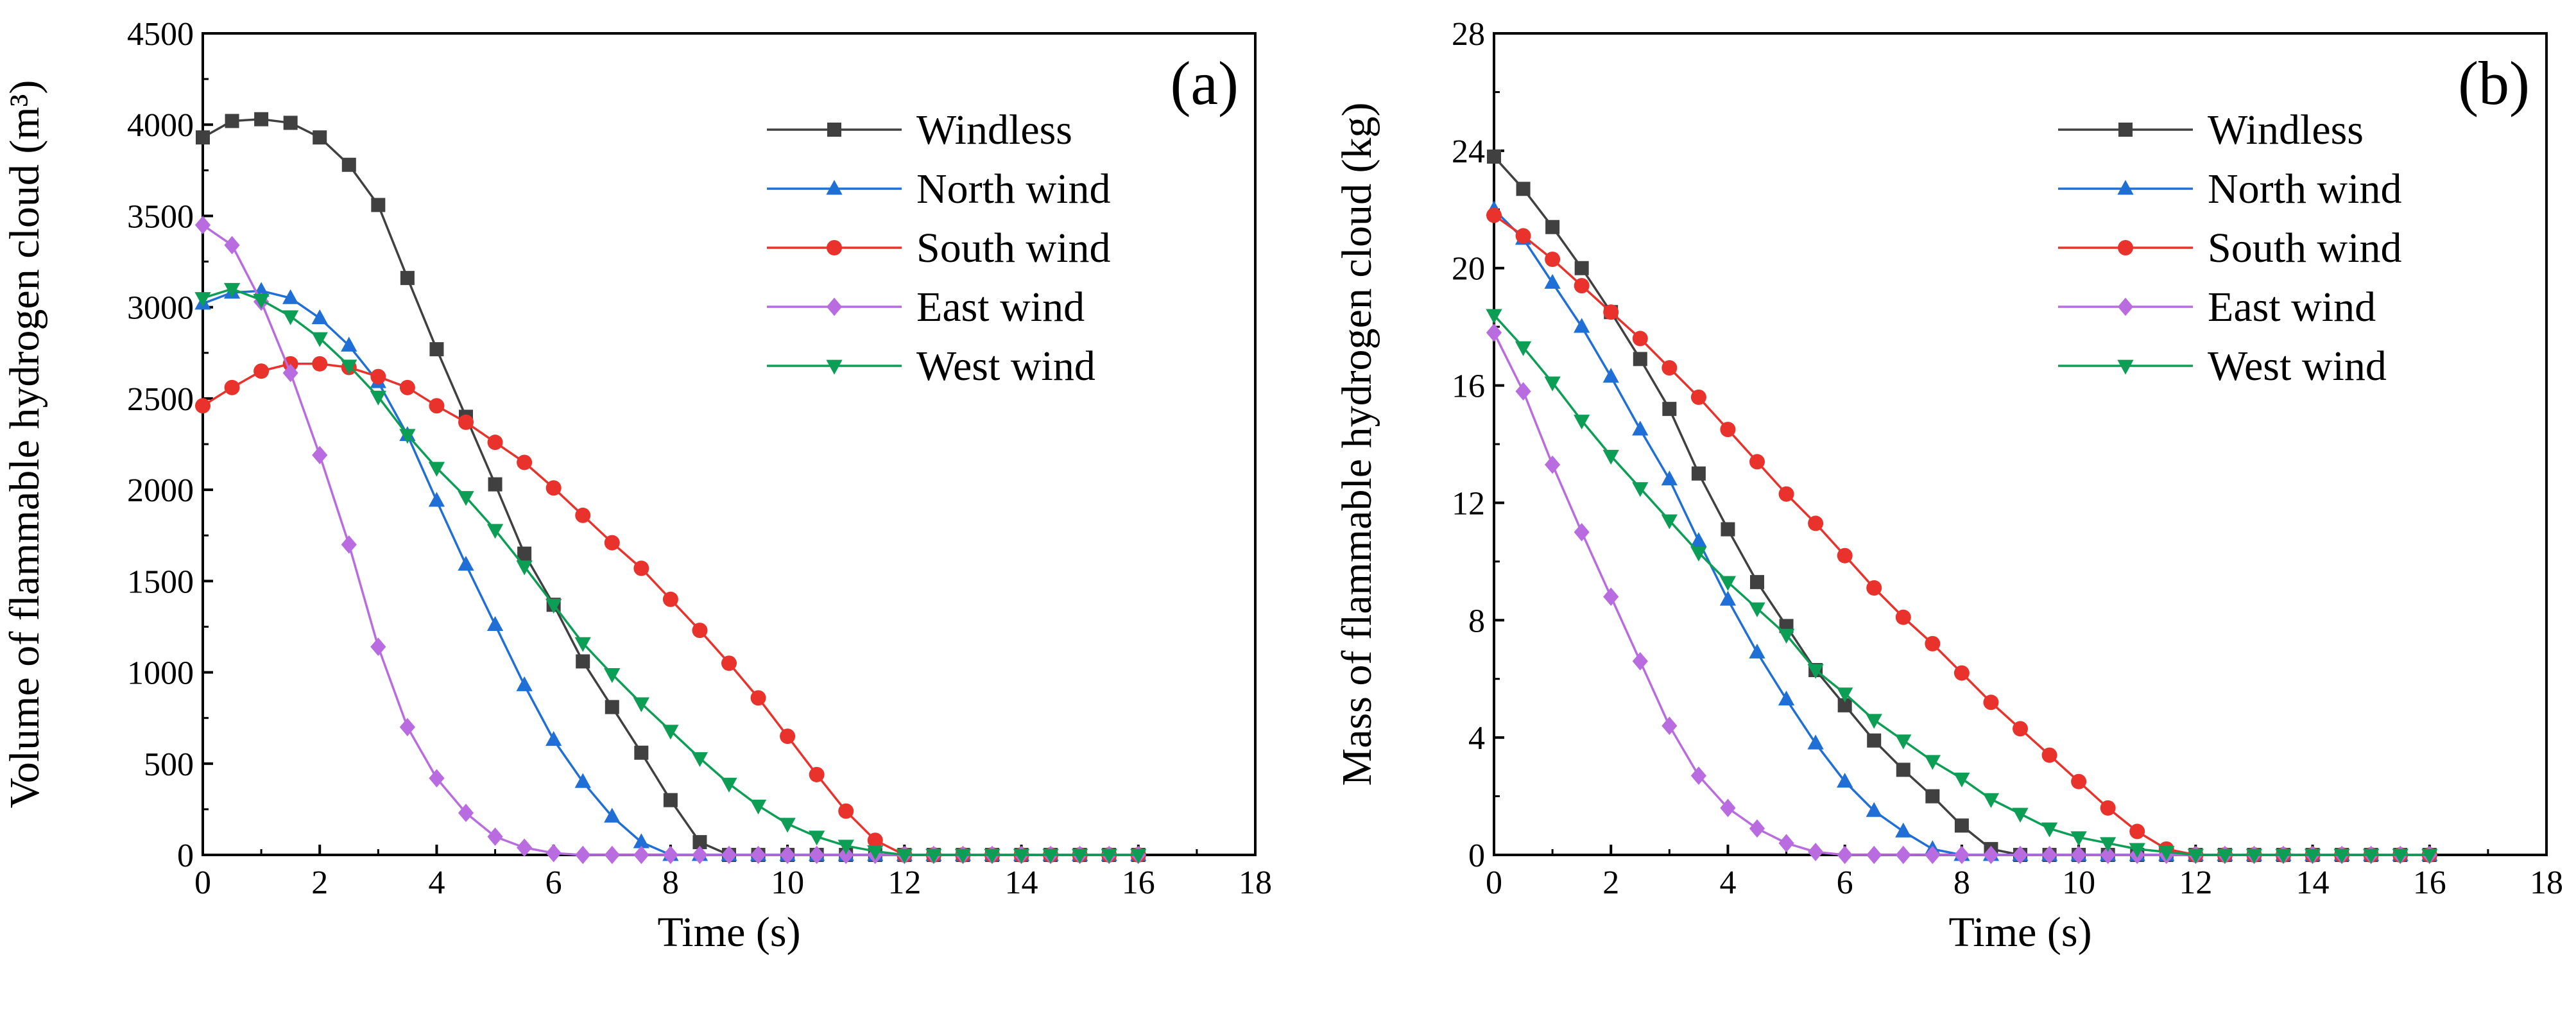 This screenshot has width=2576, height=1025. What do you see at coordinates (1468, 387) in the screenshot?
I see `y-tick-label: 16` at bounding box center [1468, 387].